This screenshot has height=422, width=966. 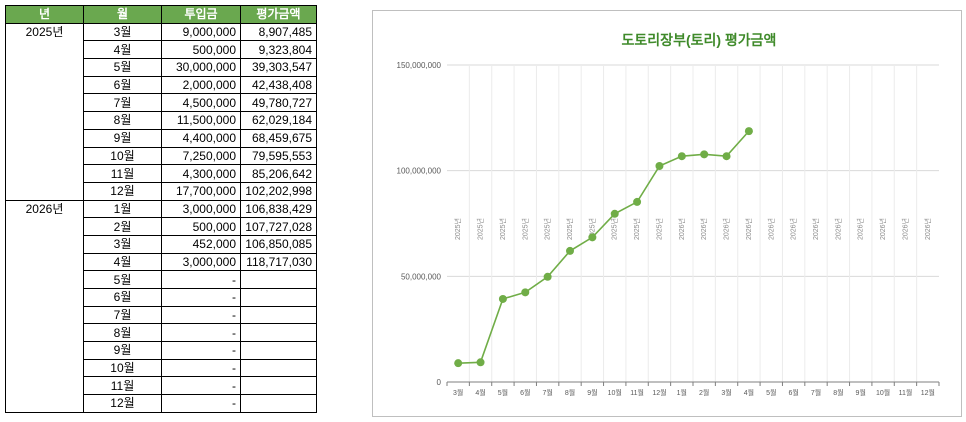 I want to click on table-row: 12월 17,700,000 102,202,998, so click(x=161, y=191).